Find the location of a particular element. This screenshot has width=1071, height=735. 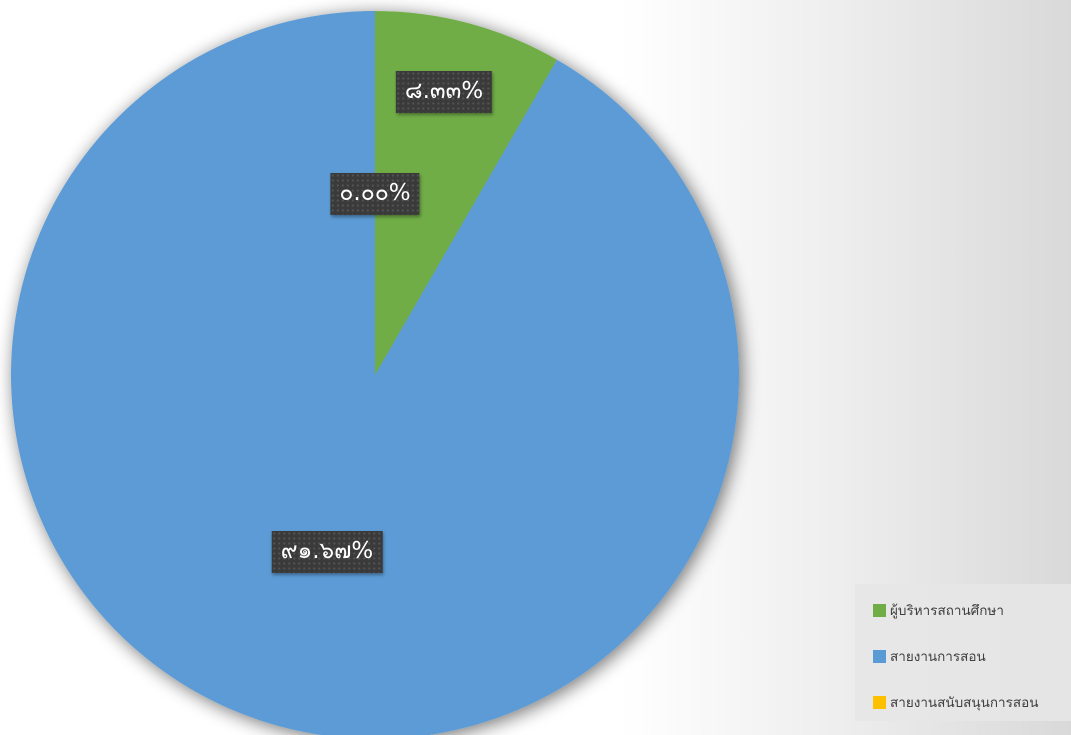

legend-item-administrators: ผู้บริหารสถานศึกษา is located at coordinates (972, 610).